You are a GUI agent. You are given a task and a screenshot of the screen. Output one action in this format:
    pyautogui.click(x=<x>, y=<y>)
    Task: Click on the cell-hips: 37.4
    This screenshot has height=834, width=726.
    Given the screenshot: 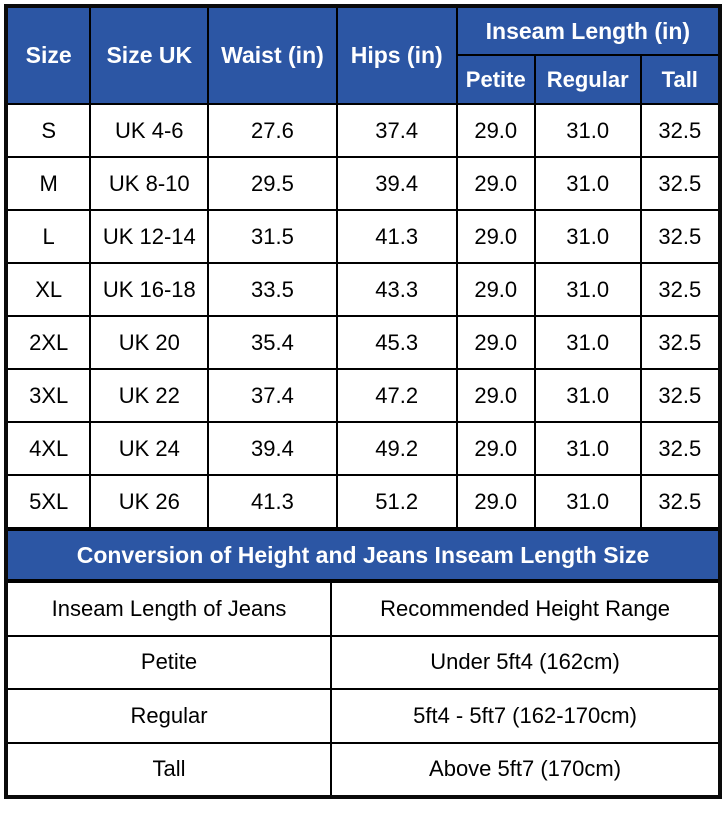 What is the action you would take?
    pyautogui.click(x=396, y=131)
    